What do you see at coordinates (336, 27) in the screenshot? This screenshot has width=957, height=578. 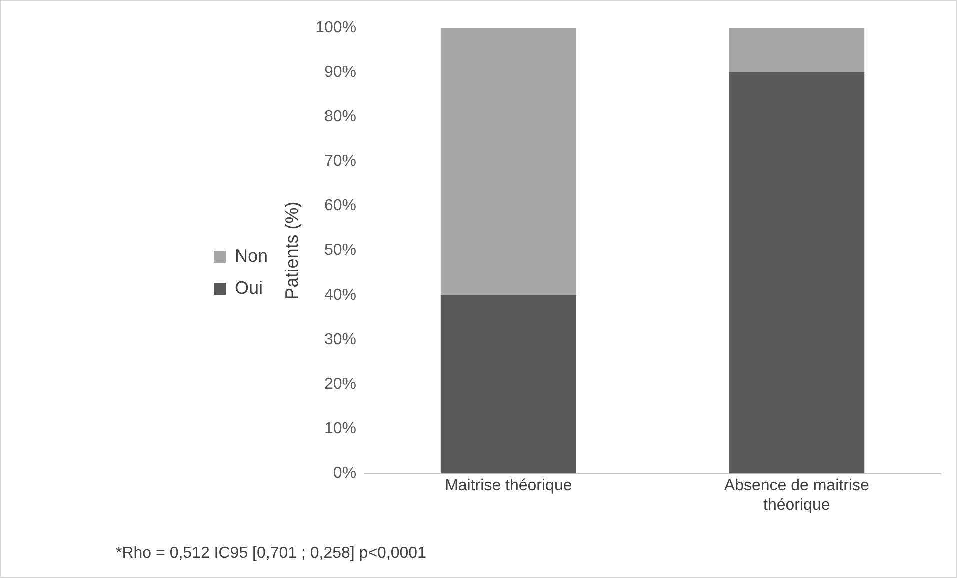 I see `y-tick-label: 100%` at bounding box center [336, 27].